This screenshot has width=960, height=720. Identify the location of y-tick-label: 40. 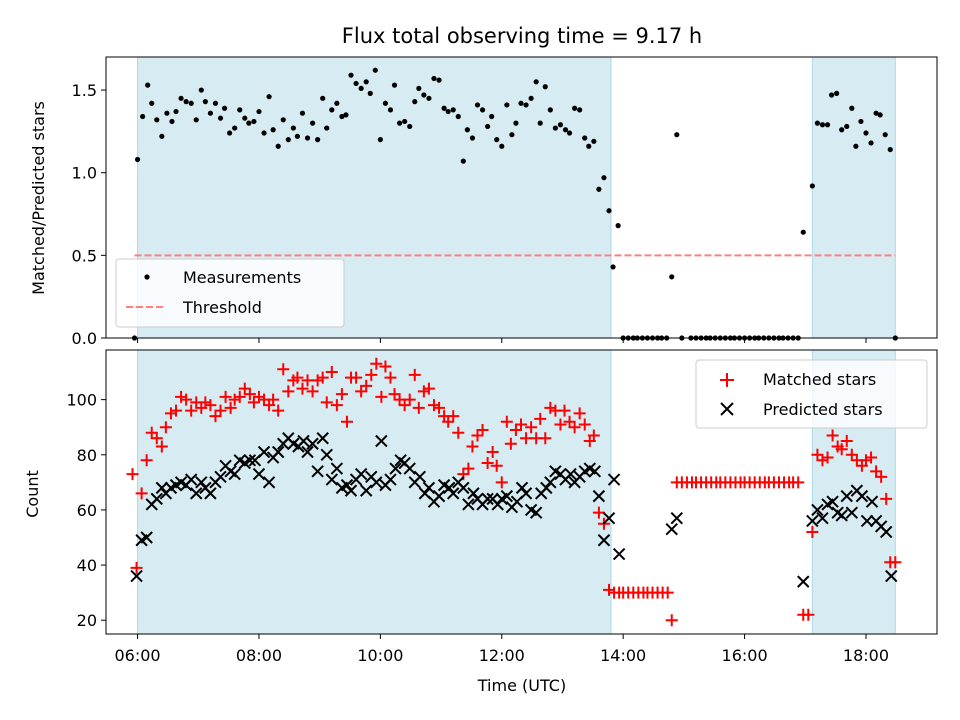
(87, 565).